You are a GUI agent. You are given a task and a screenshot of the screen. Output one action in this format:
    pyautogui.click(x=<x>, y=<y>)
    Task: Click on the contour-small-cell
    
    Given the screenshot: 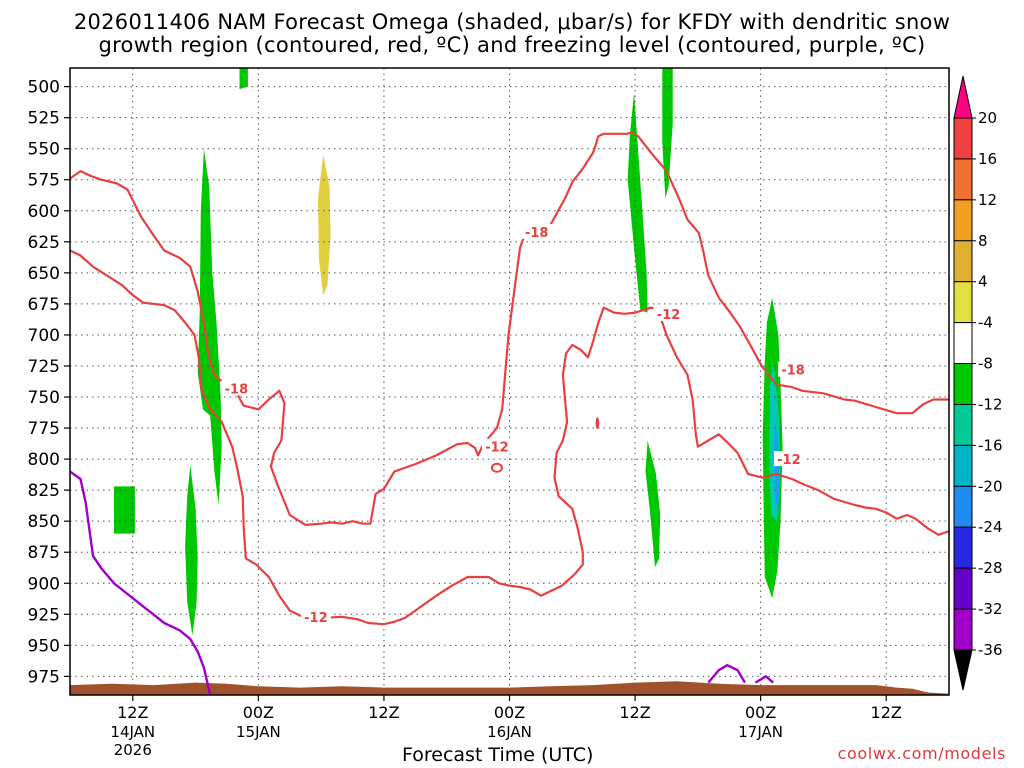 What is the action you would take?
    pyautogui.click(x=597, y=423)
    